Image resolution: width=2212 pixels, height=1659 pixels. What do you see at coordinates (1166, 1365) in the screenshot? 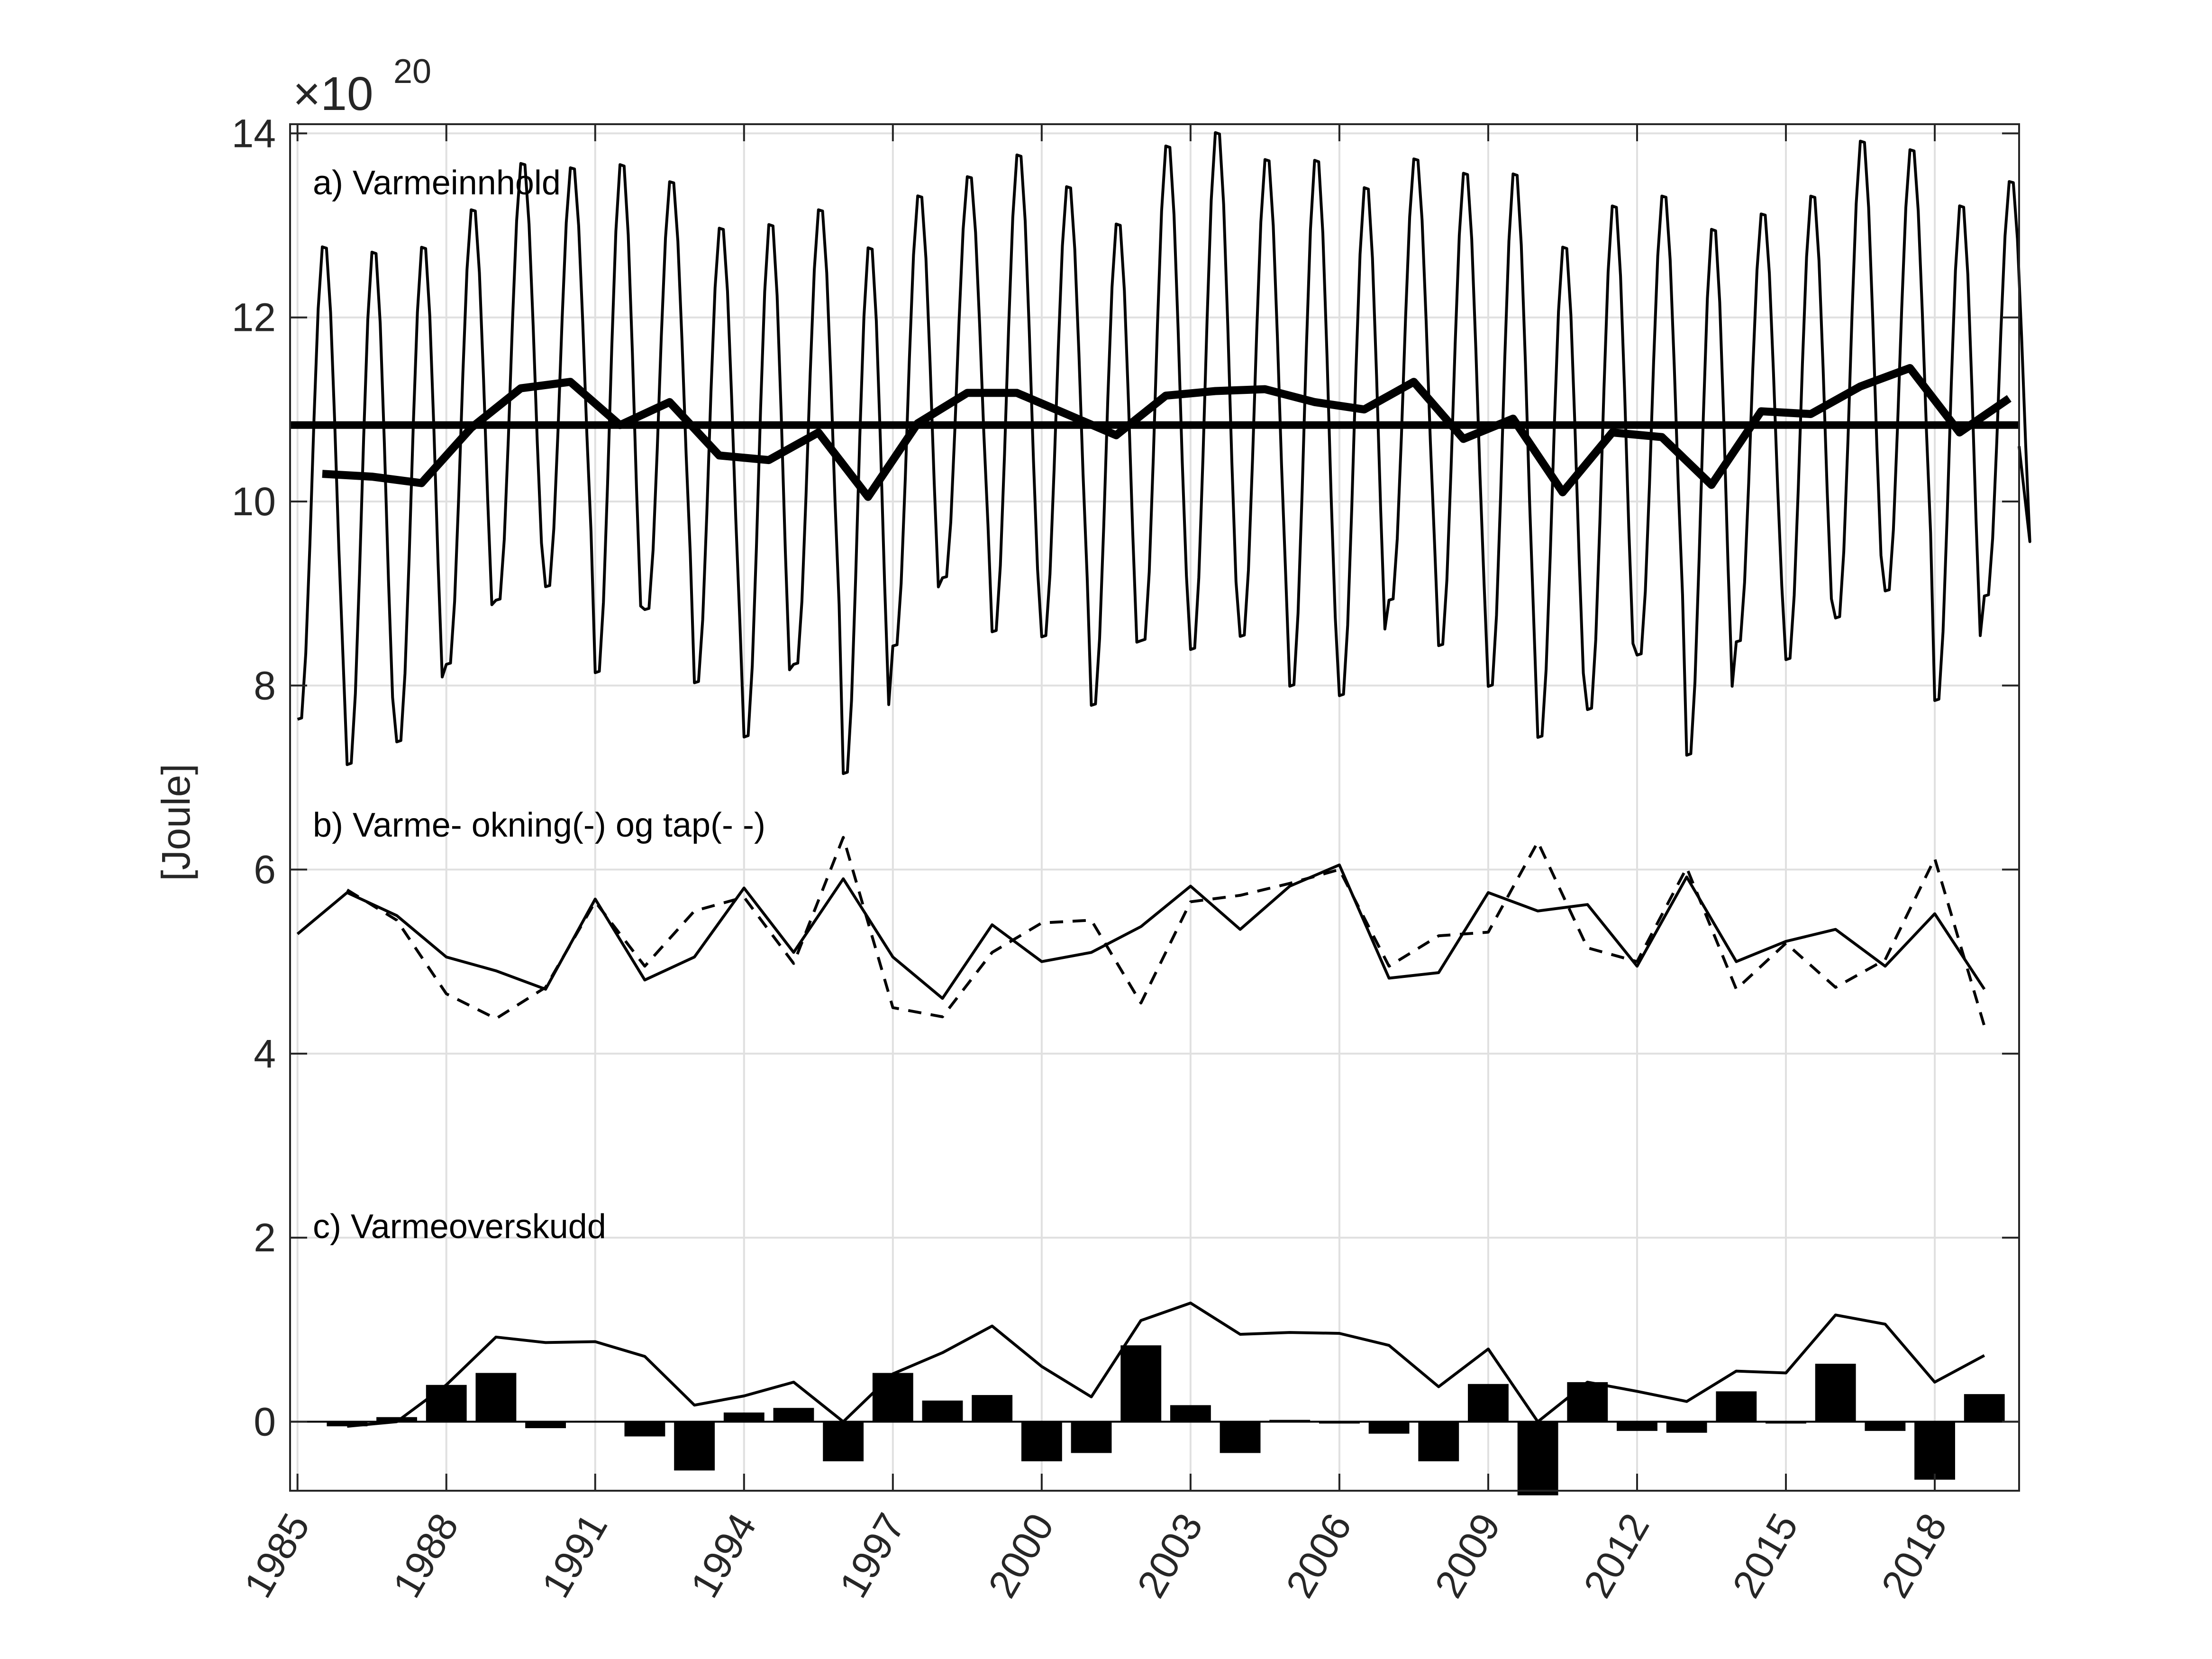
I see `cumulative-excess-line` at bounding box center [1166, 1365].